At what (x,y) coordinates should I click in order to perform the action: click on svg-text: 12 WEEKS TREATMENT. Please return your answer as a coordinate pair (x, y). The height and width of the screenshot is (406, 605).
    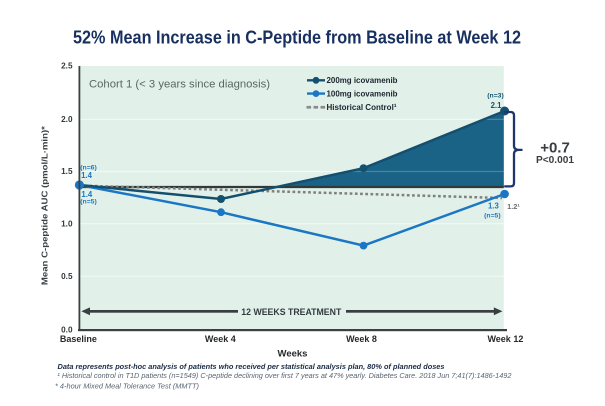
    Looking at the image, I should click on (291, 311).